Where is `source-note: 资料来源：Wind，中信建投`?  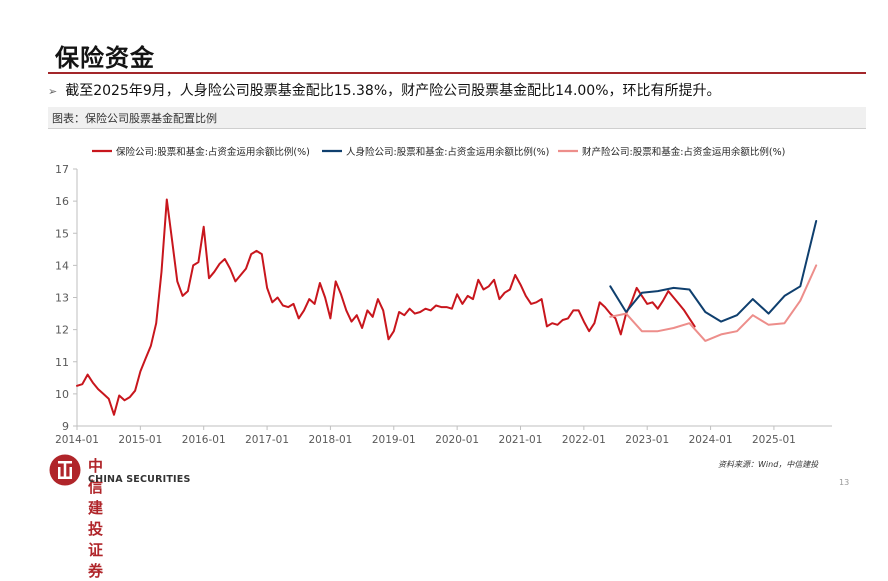
source-note: 资料来源：Wind，中信建投 is located at coordinates (768, 464).